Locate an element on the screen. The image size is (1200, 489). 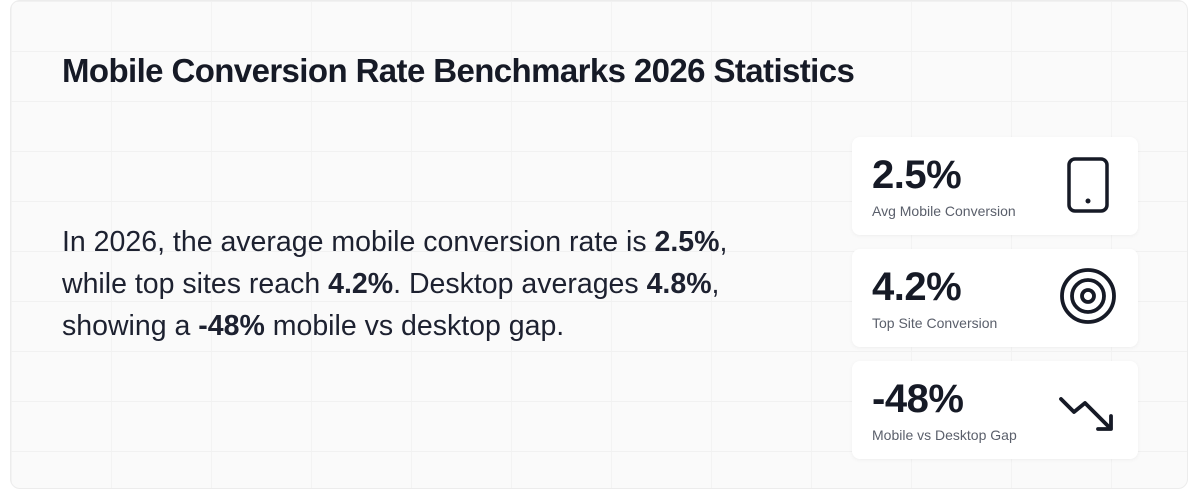
text: , showing a is located at coordinates (391, 305).